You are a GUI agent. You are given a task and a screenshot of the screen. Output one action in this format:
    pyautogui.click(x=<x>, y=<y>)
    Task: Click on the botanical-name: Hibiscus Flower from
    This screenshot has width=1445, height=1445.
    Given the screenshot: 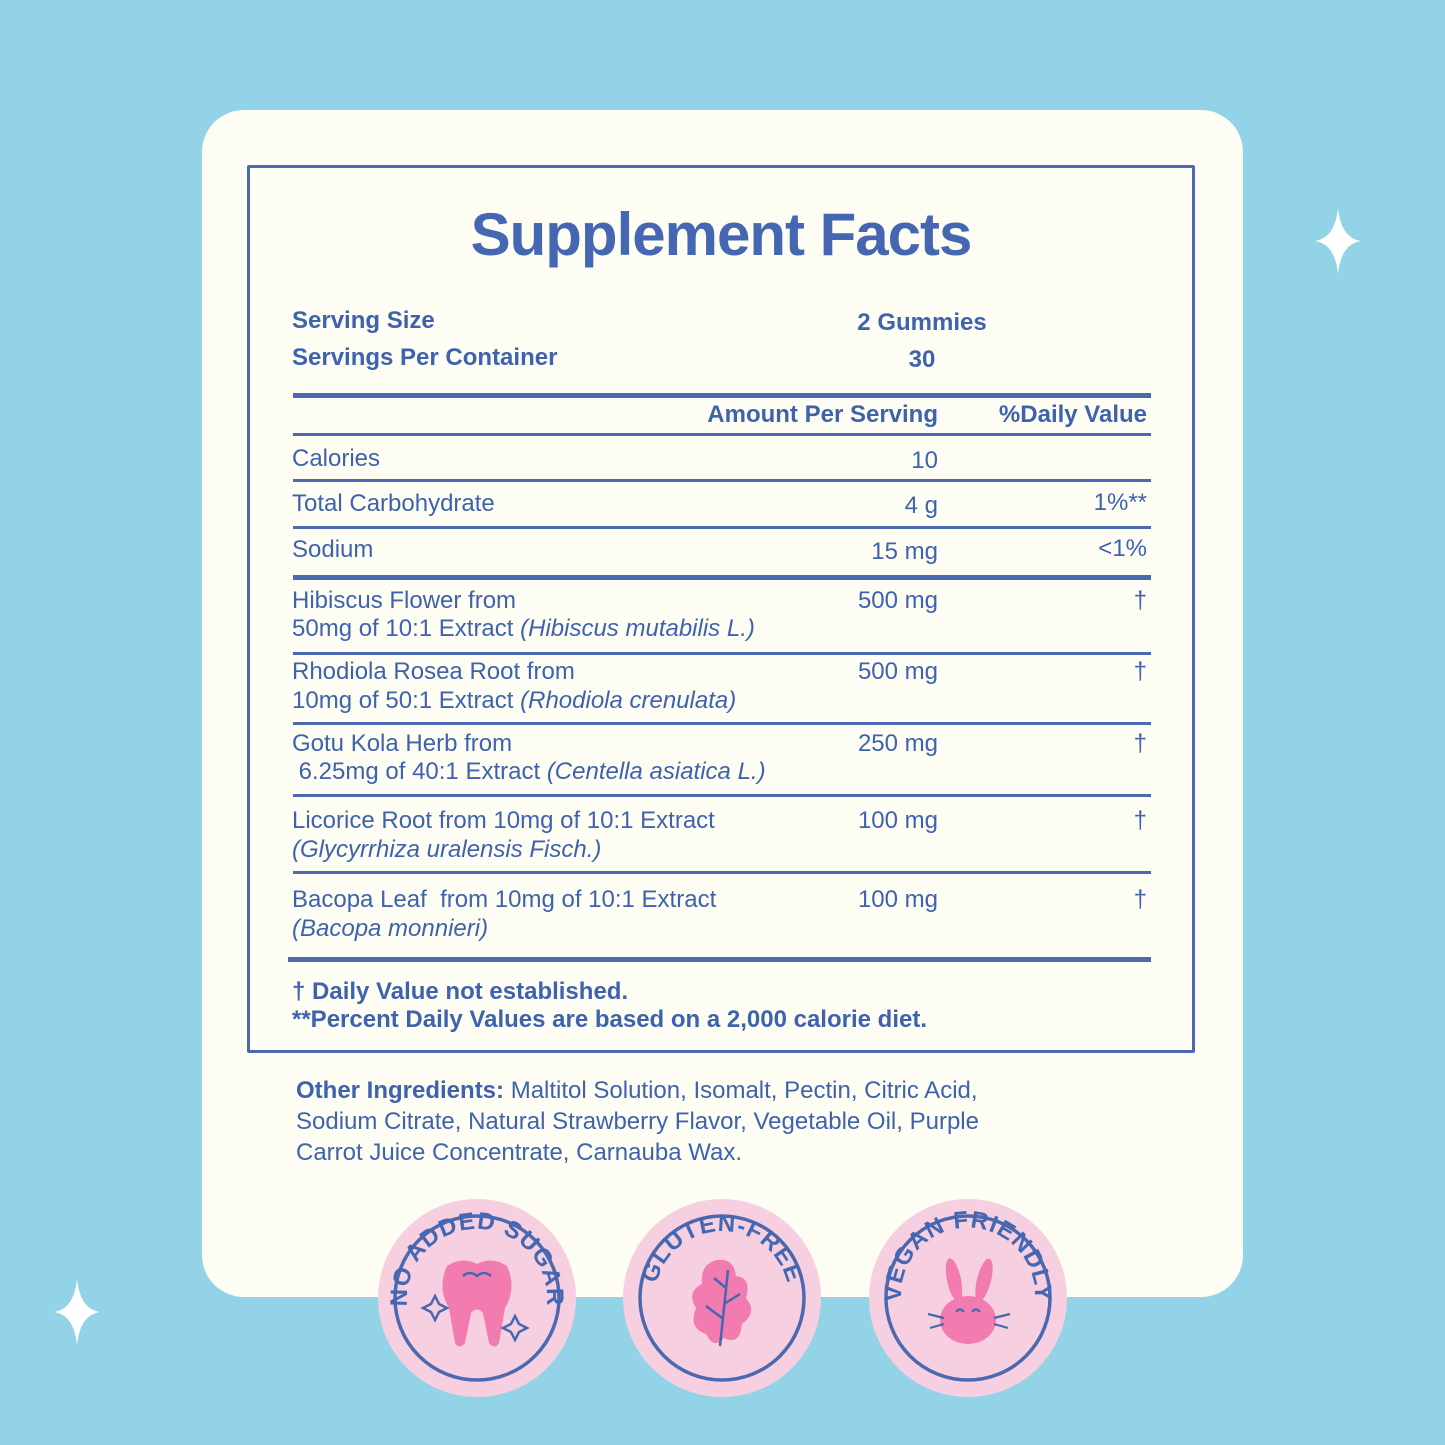 What is the action you would take?
    pyautogui.click(x=404, y=600)
    